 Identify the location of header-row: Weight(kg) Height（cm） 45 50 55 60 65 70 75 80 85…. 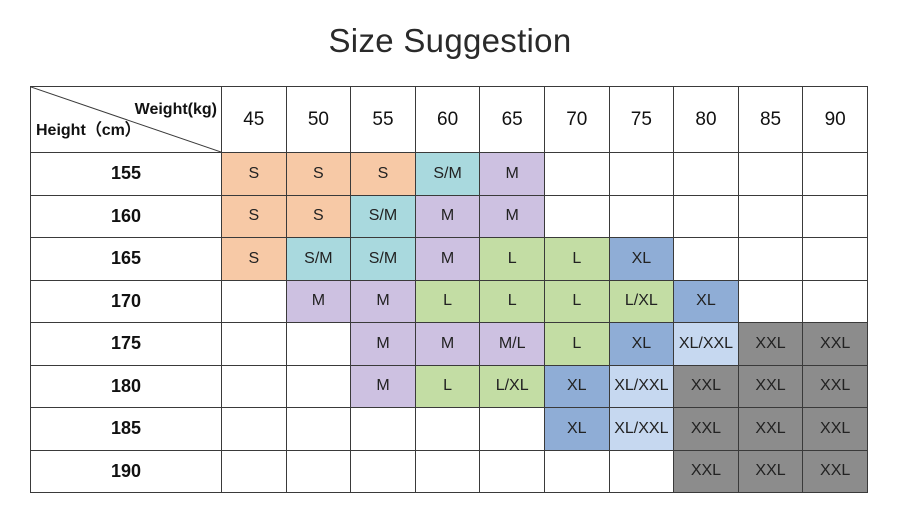
(449, 119).